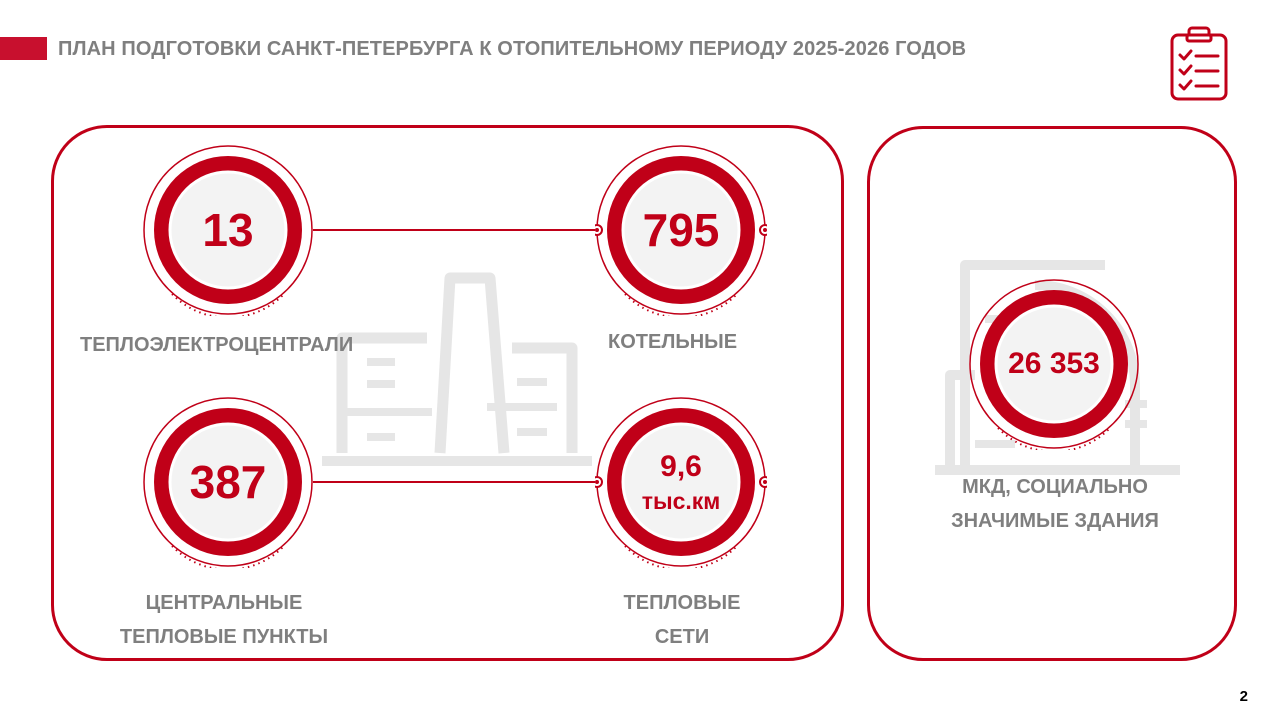  I want to click on caption-boilers: КОТЕЛЬНЫЕ, so click(673, 342).